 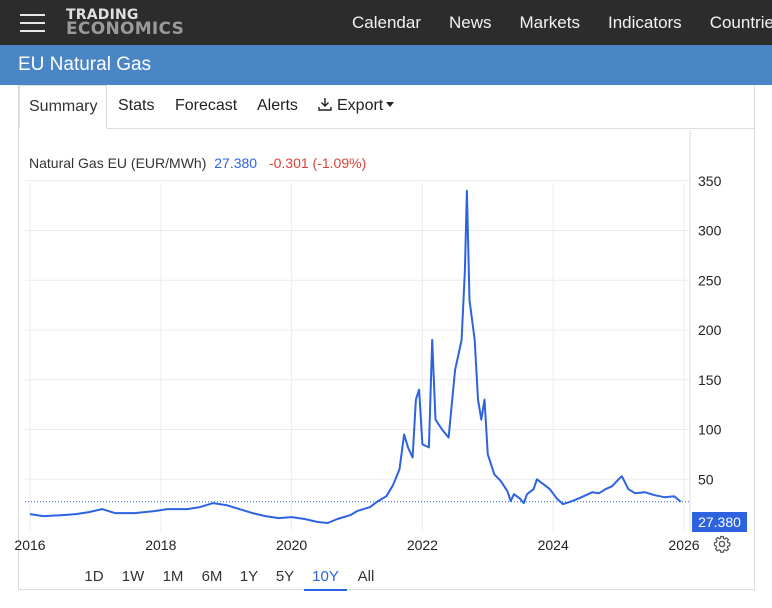 What do you see at coordinates (94, 576) in the screenshot?
I see `range-1d: 1D` at bounding box center [94, 576].